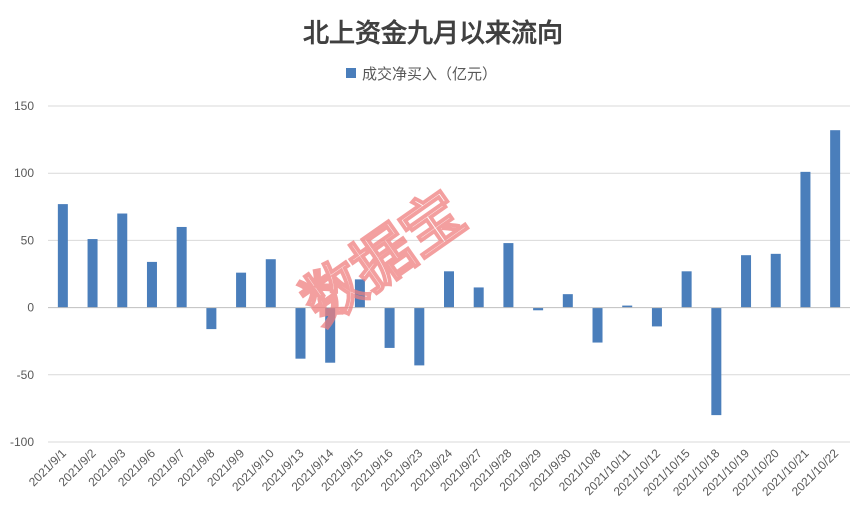  Describe the element at coordinates (26, 375) in the screenshot. I see `y-tick-label: -50` at that location.